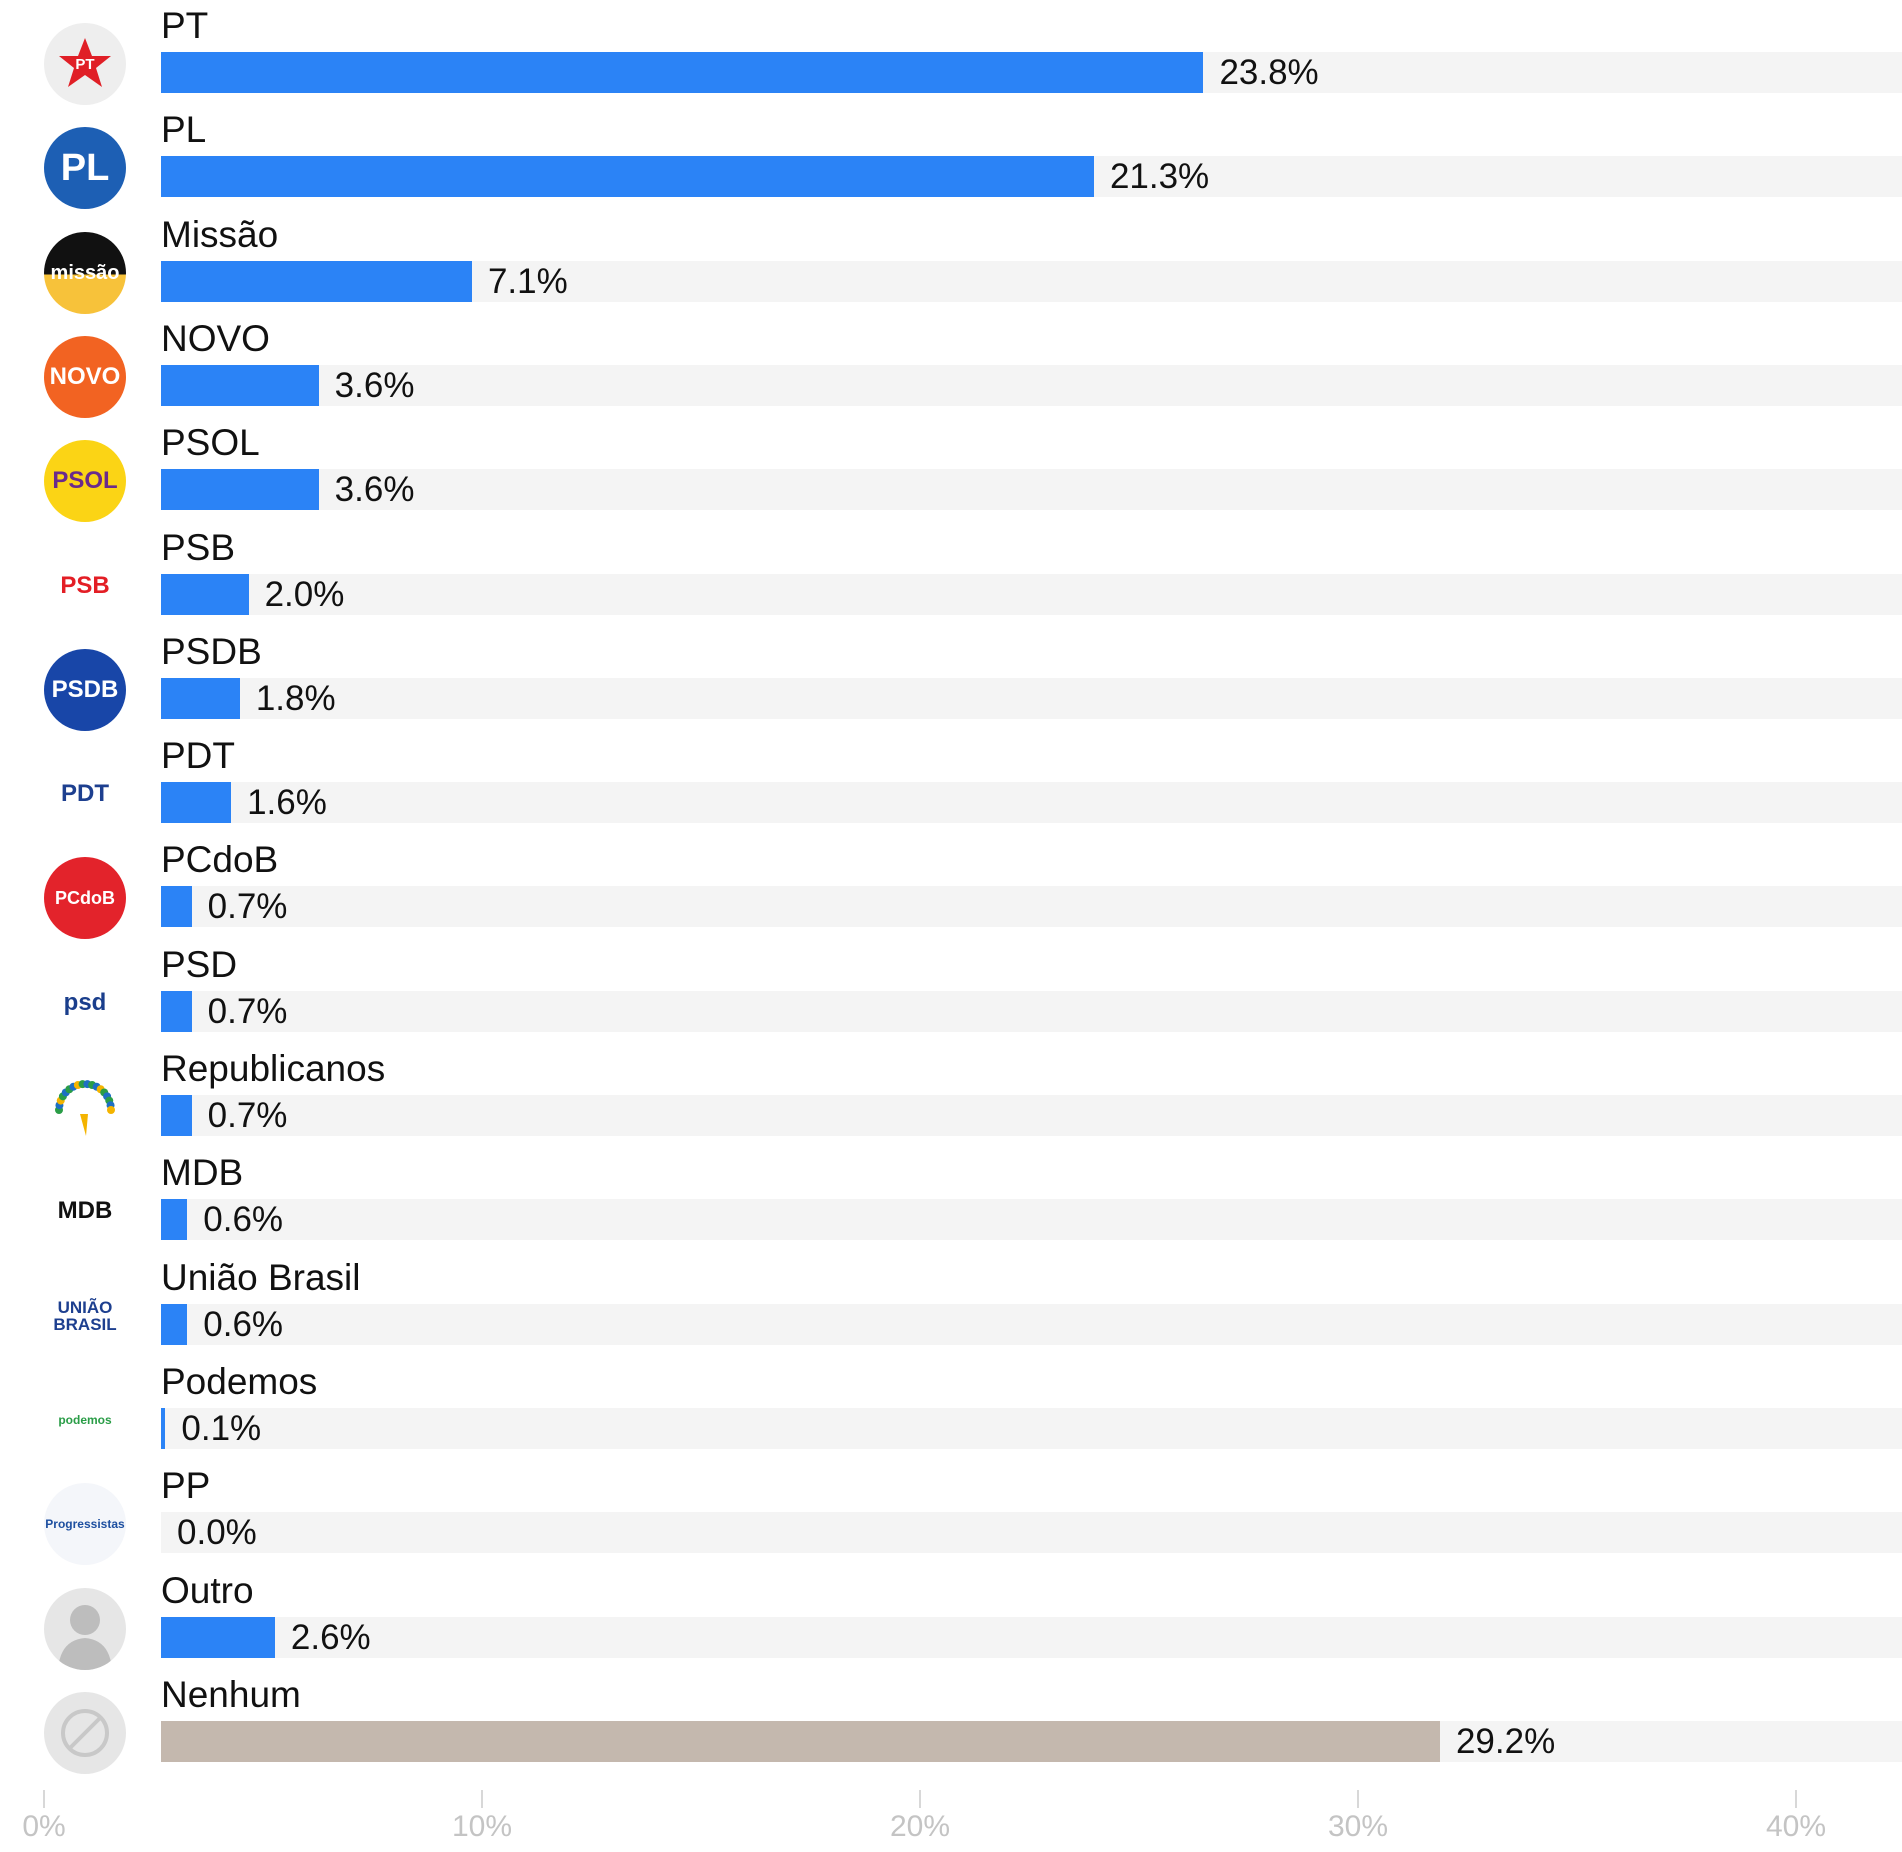 This screenshot has width=1902, height=1852. I want to click on prohibited-circle-icon, so click(85, 1732).